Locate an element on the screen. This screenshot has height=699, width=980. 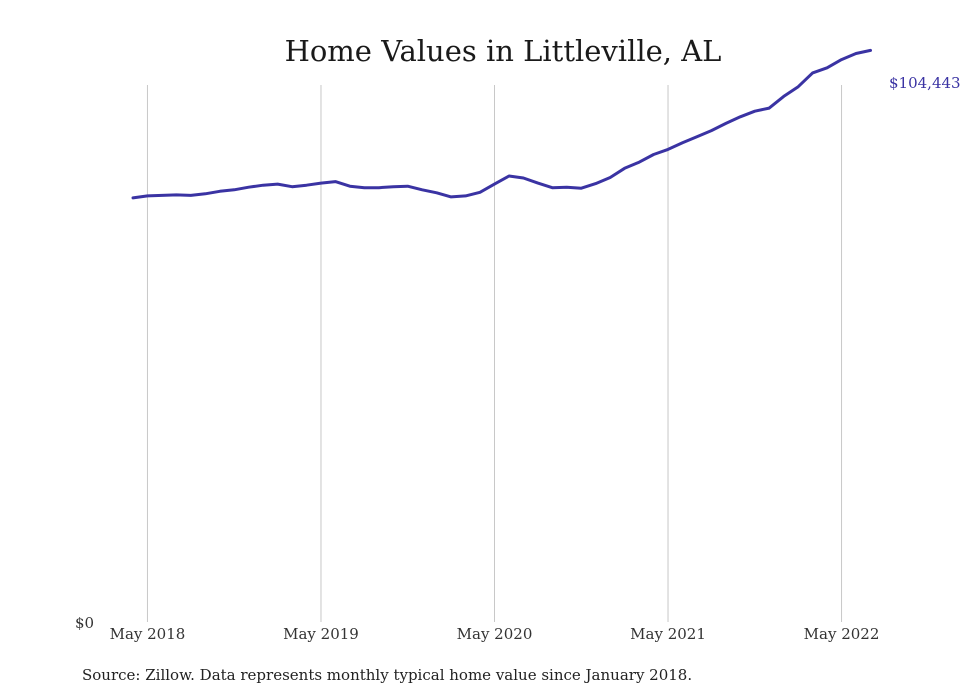
x-tick-label: May 2022 is located at coordinates (842, 634).